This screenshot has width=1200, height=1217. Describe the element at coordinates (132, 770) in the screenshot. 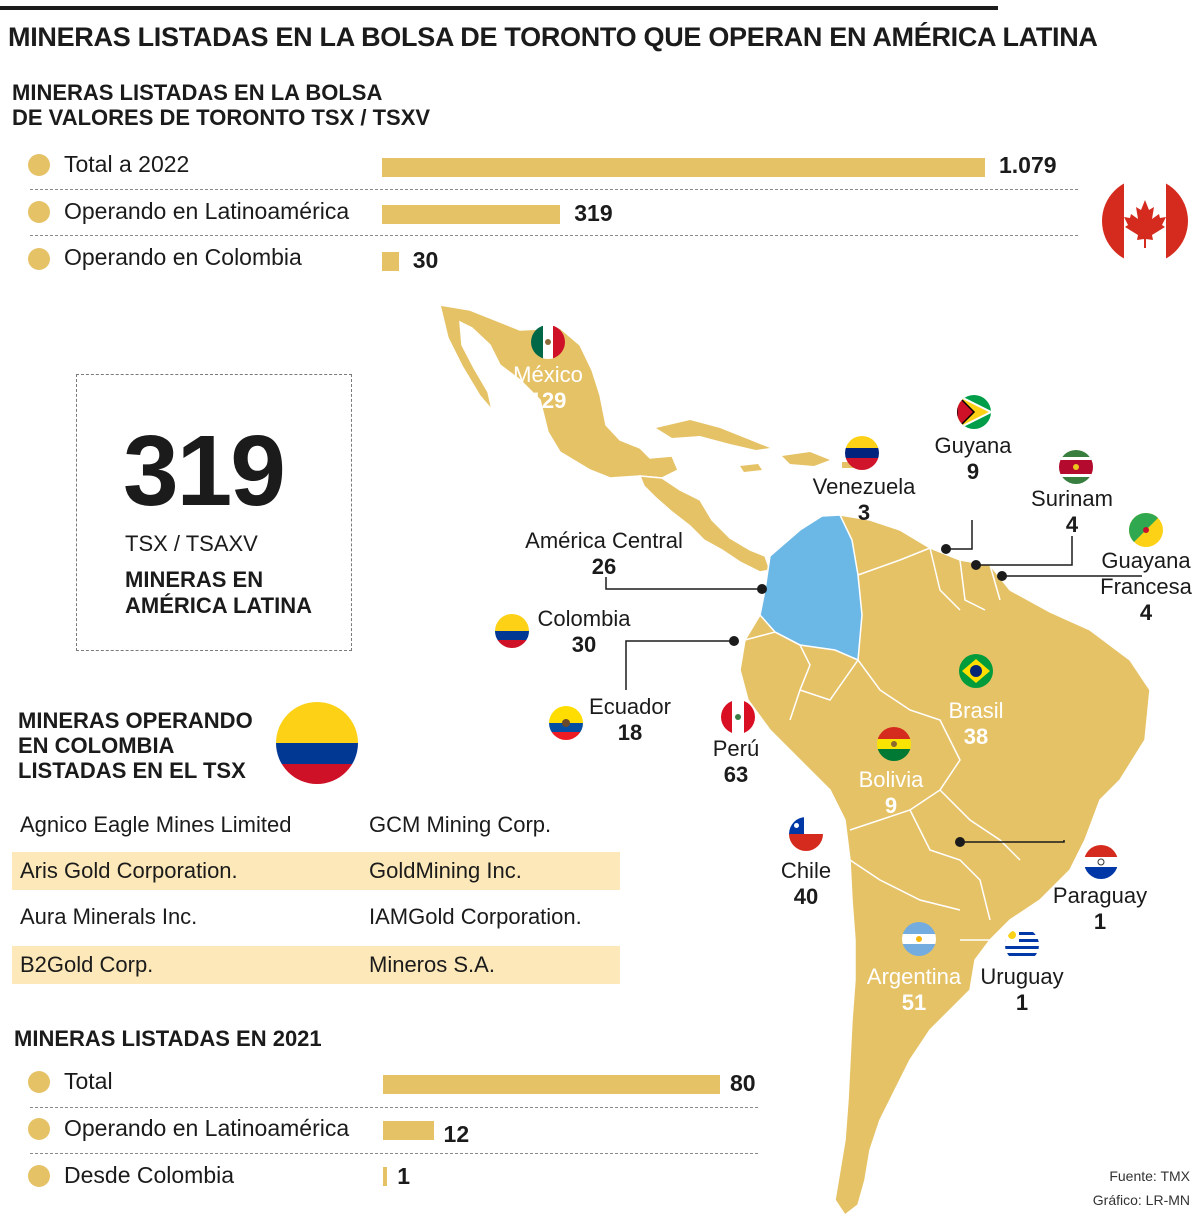

I see `colombia-heading-line3: LISTADAS EN EL TSX` at that location.